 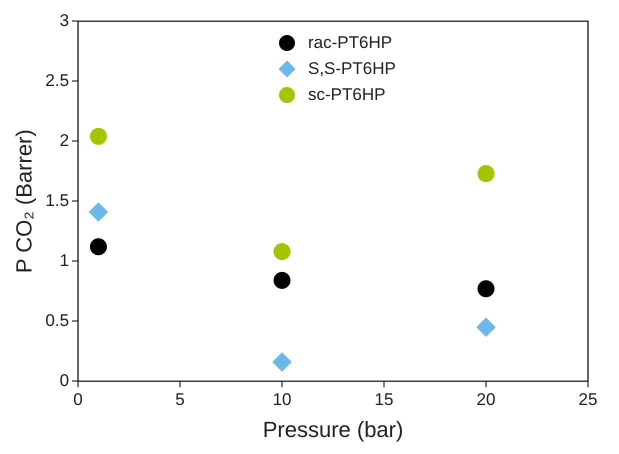 What do you see at coordinates (65, 380) in the screenshot?
I see `y-tick-label: 0` at bounding box center [65, 380].